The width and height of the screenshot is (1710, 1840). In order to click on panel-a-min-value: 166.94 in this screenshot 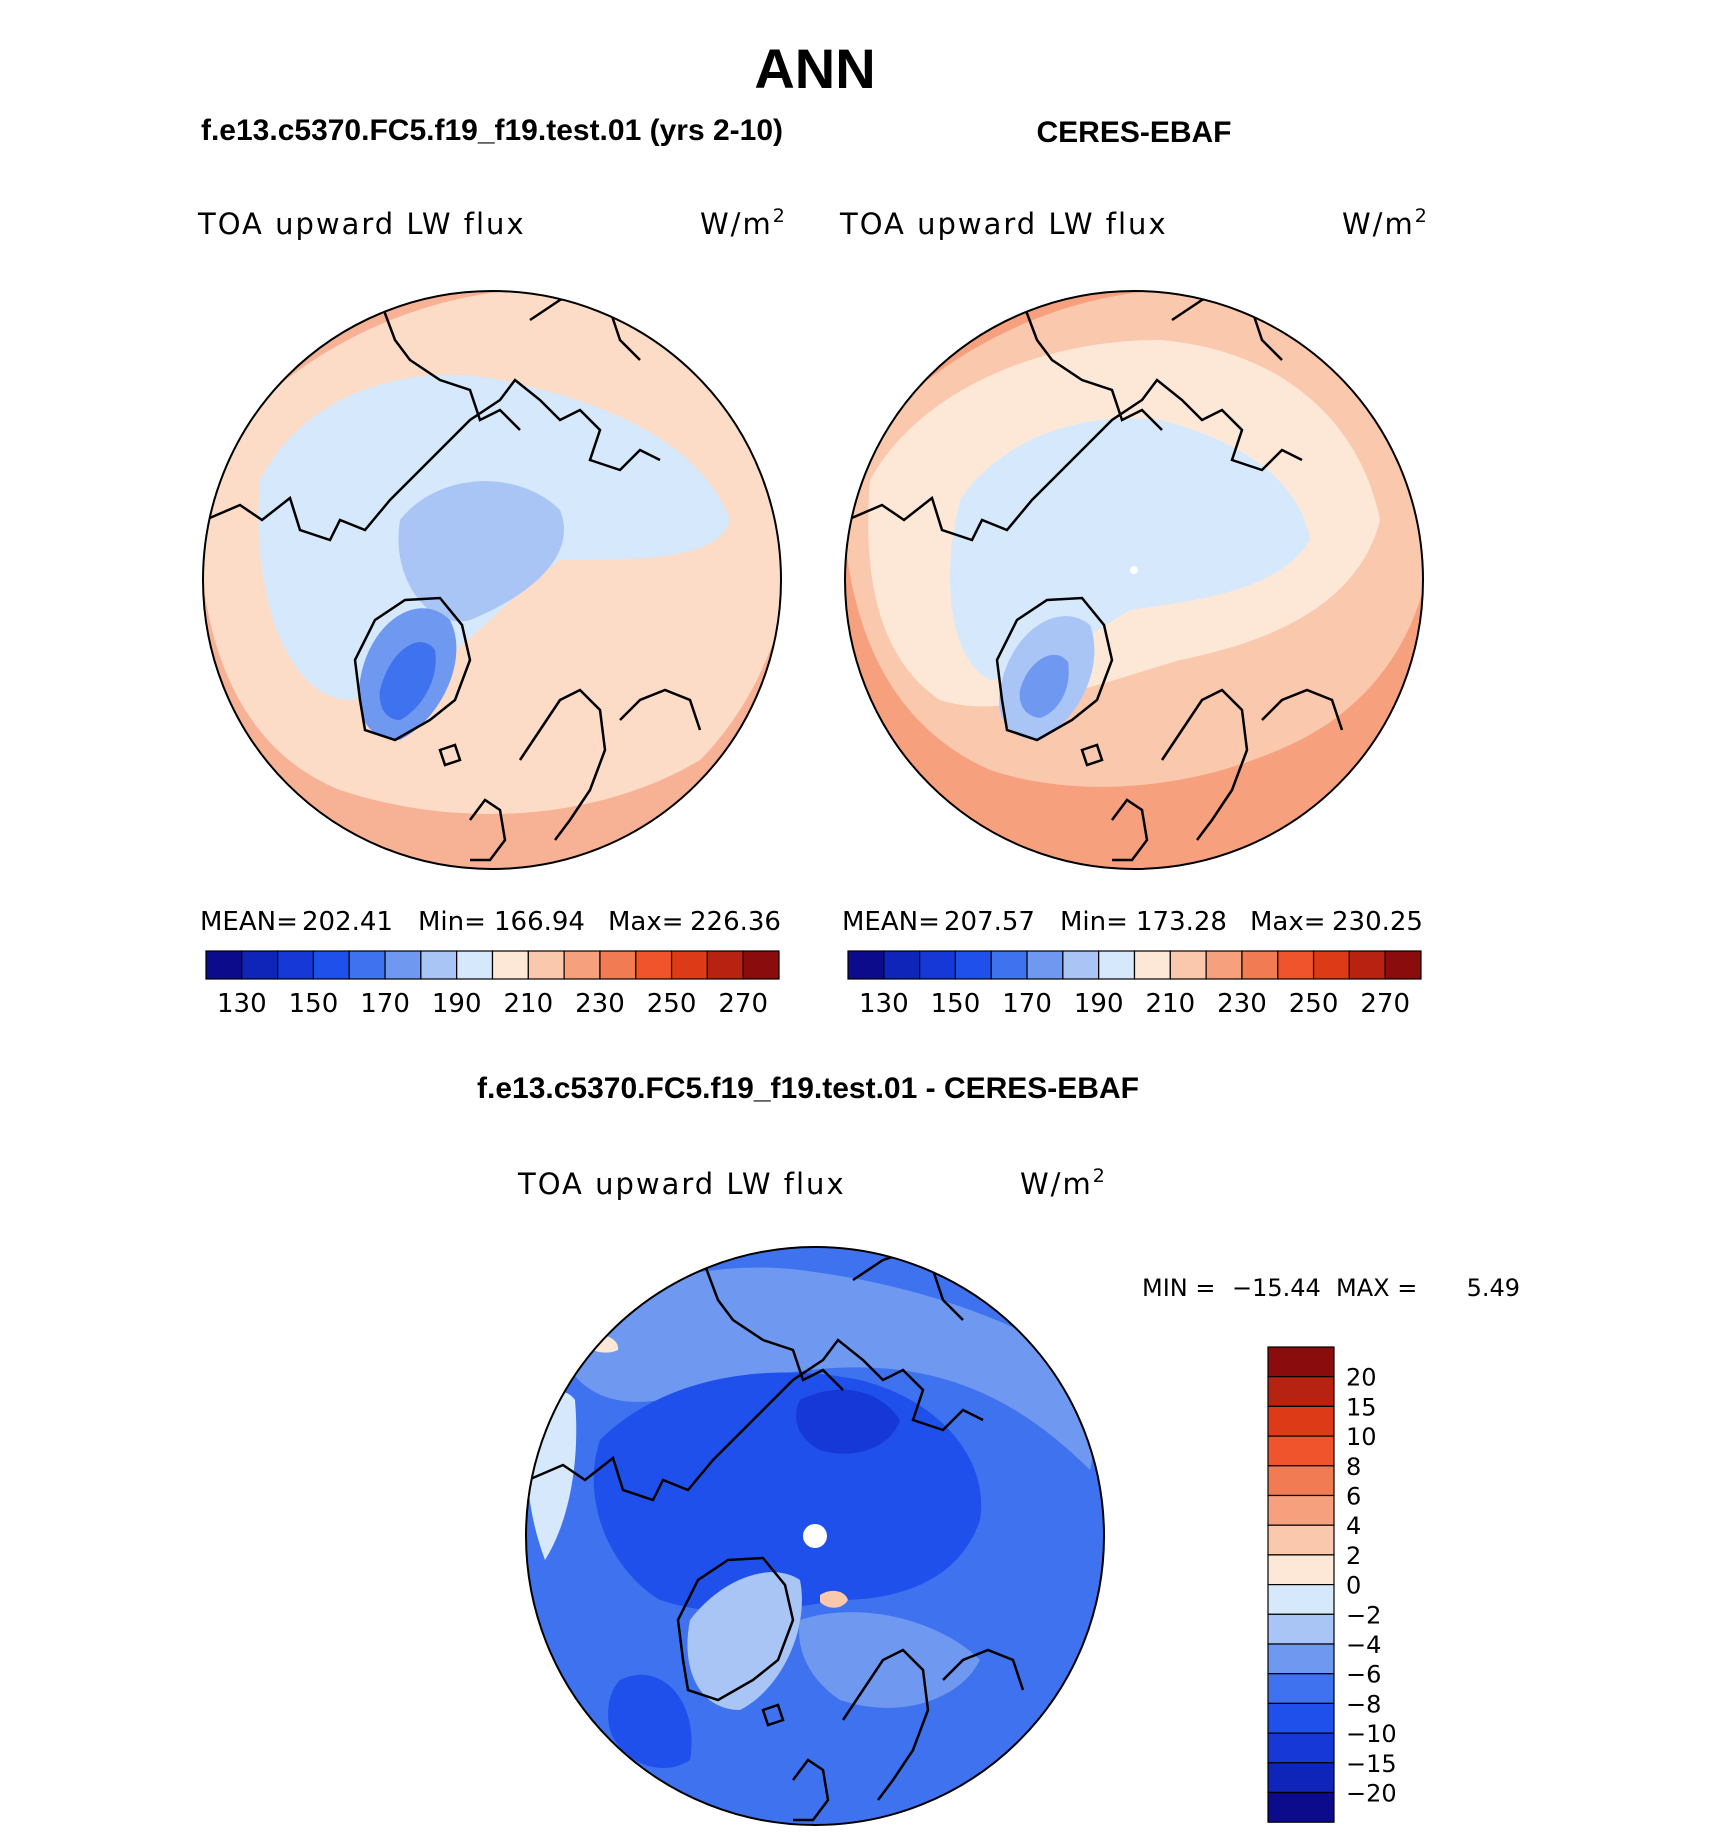, I will do `click(539, 922)`.